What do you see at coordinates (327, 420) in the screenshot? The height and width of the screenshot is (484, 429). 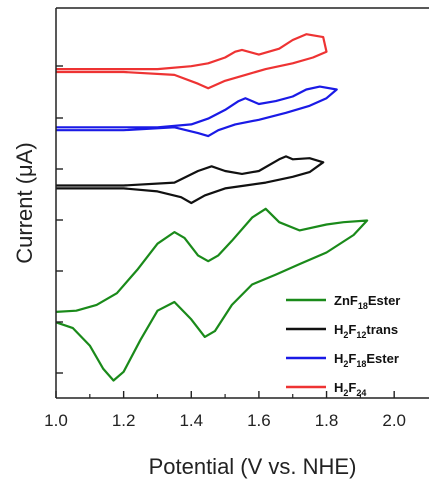 I see `x-tick-label: 1.8` at bounding box center [327, 420].